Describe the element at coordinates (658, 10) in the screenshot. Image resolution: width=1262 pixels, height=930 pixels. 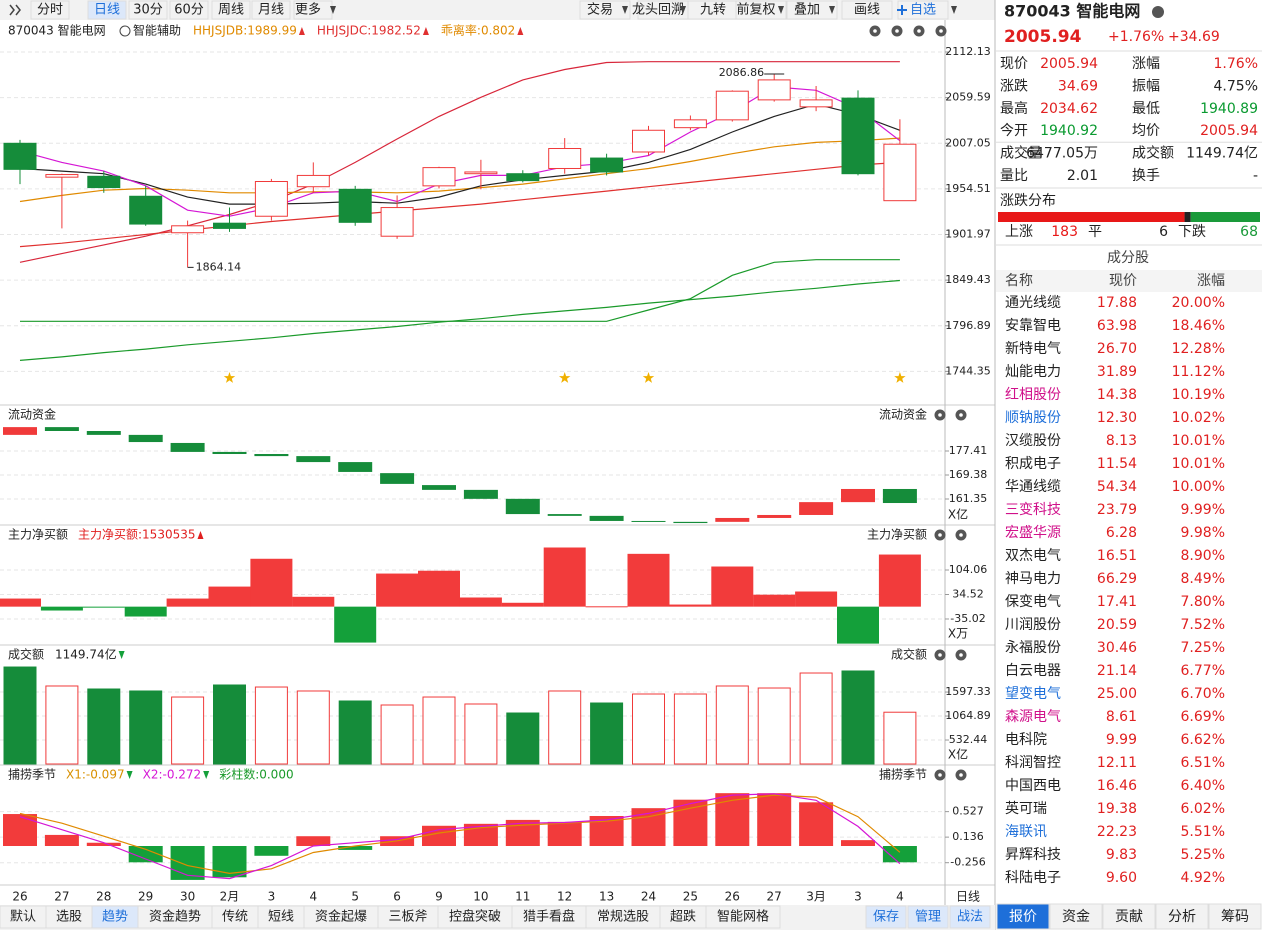
I see `toolbar-button-label: 龙头回溯` at that location.